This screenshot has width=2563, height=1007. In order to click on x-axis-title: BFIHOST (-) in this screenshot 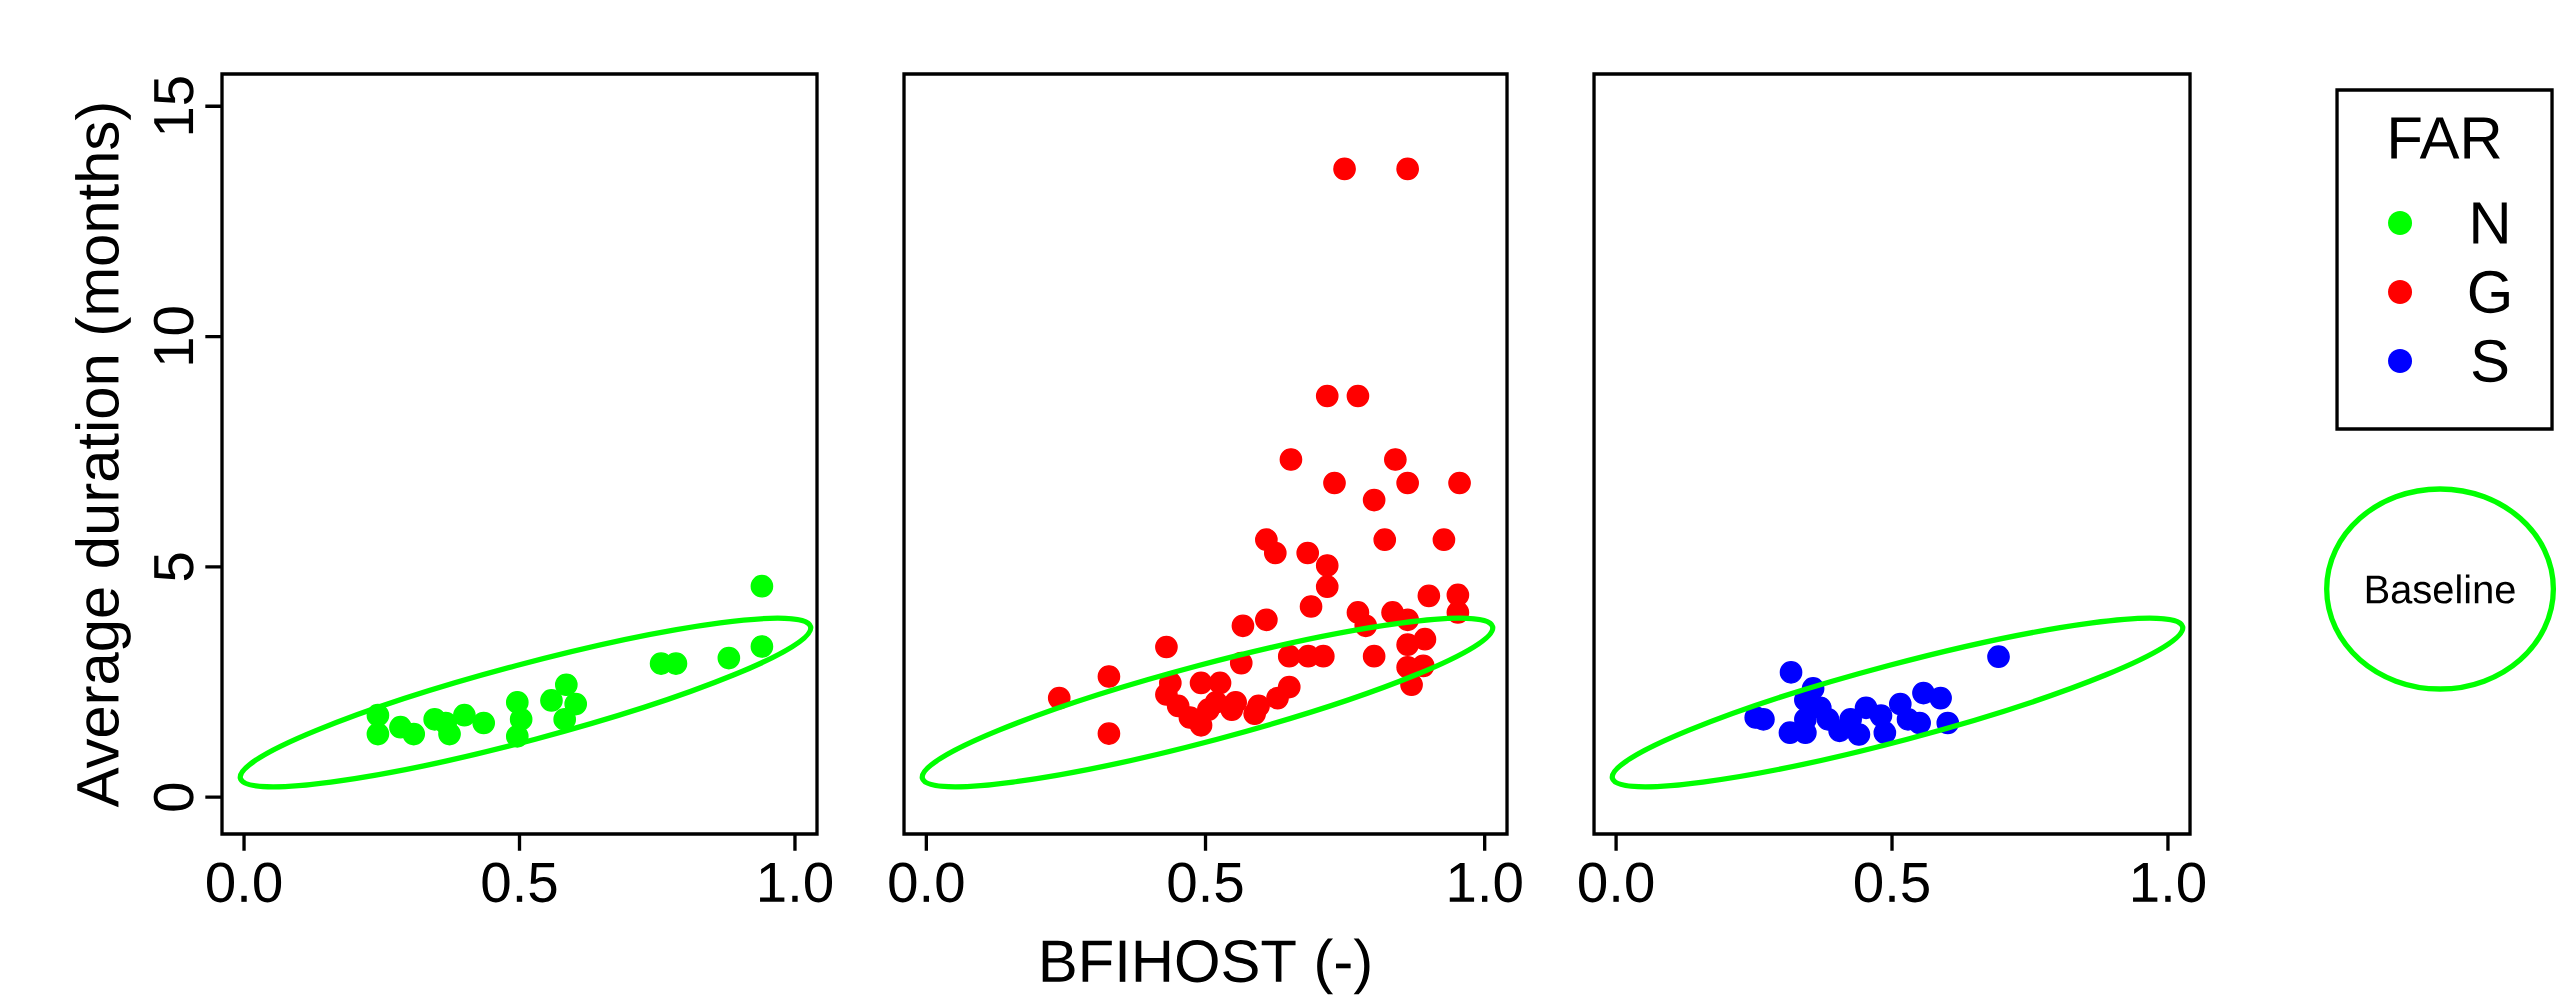, I will do `click(1206, 966)`.